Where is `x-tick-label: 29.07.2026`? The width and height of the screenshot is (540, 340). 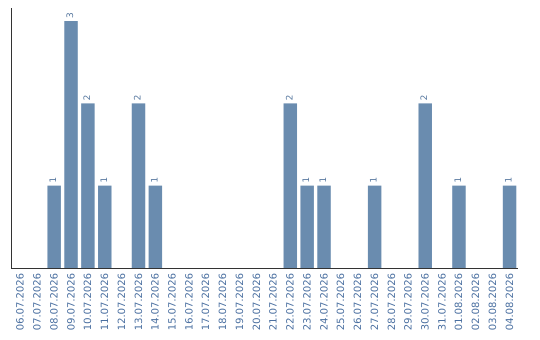
x-tick-label: 29.07.2026 is located at coordinates (409, 301).